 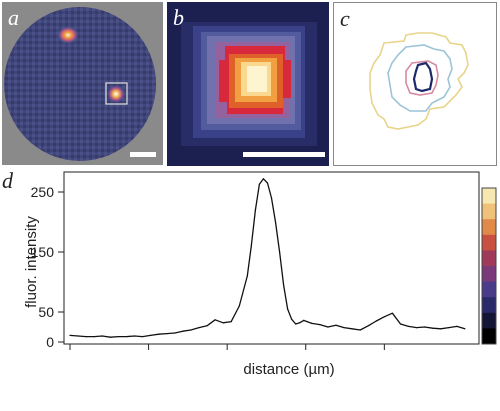 I want to click on zoomed-hotspot, so click(x=248, y=84).